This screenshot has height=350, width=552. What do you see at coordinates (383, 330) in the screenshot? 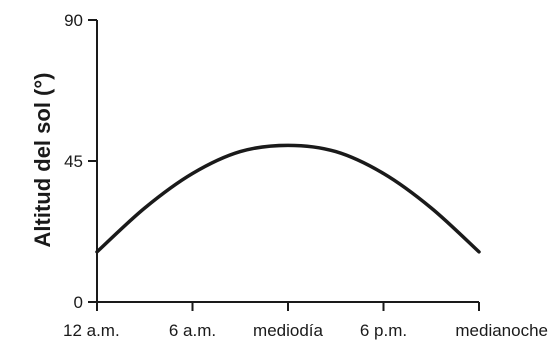
I see `x-tick-label: 6 p.m.` at bounding box center [383, 330].